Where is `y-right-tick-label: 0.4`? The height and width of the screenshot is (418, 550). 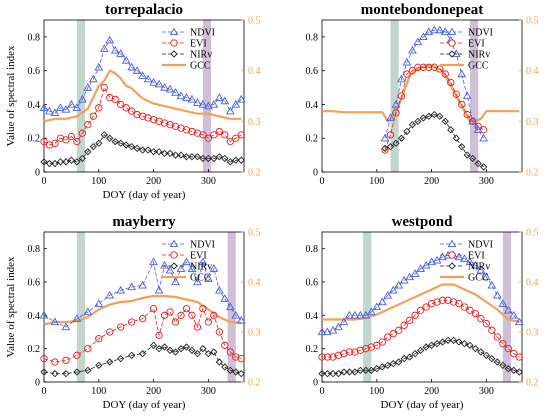
y-right-tick-label: 0.4 is located at coordinates (254, 71).